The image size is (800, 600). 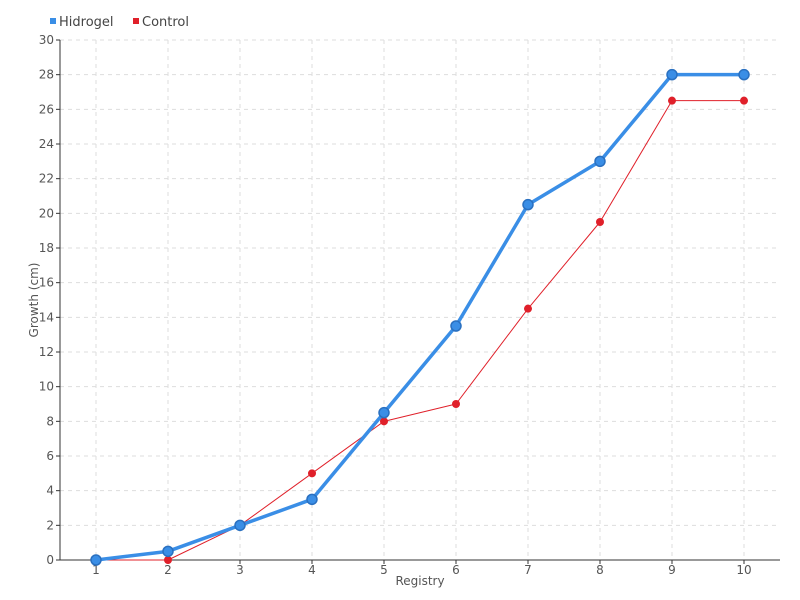 What do you see at coordinates (46, 248) in the screenshot?
I see `y-tick-label: 18` at bounding box center [46, 248].